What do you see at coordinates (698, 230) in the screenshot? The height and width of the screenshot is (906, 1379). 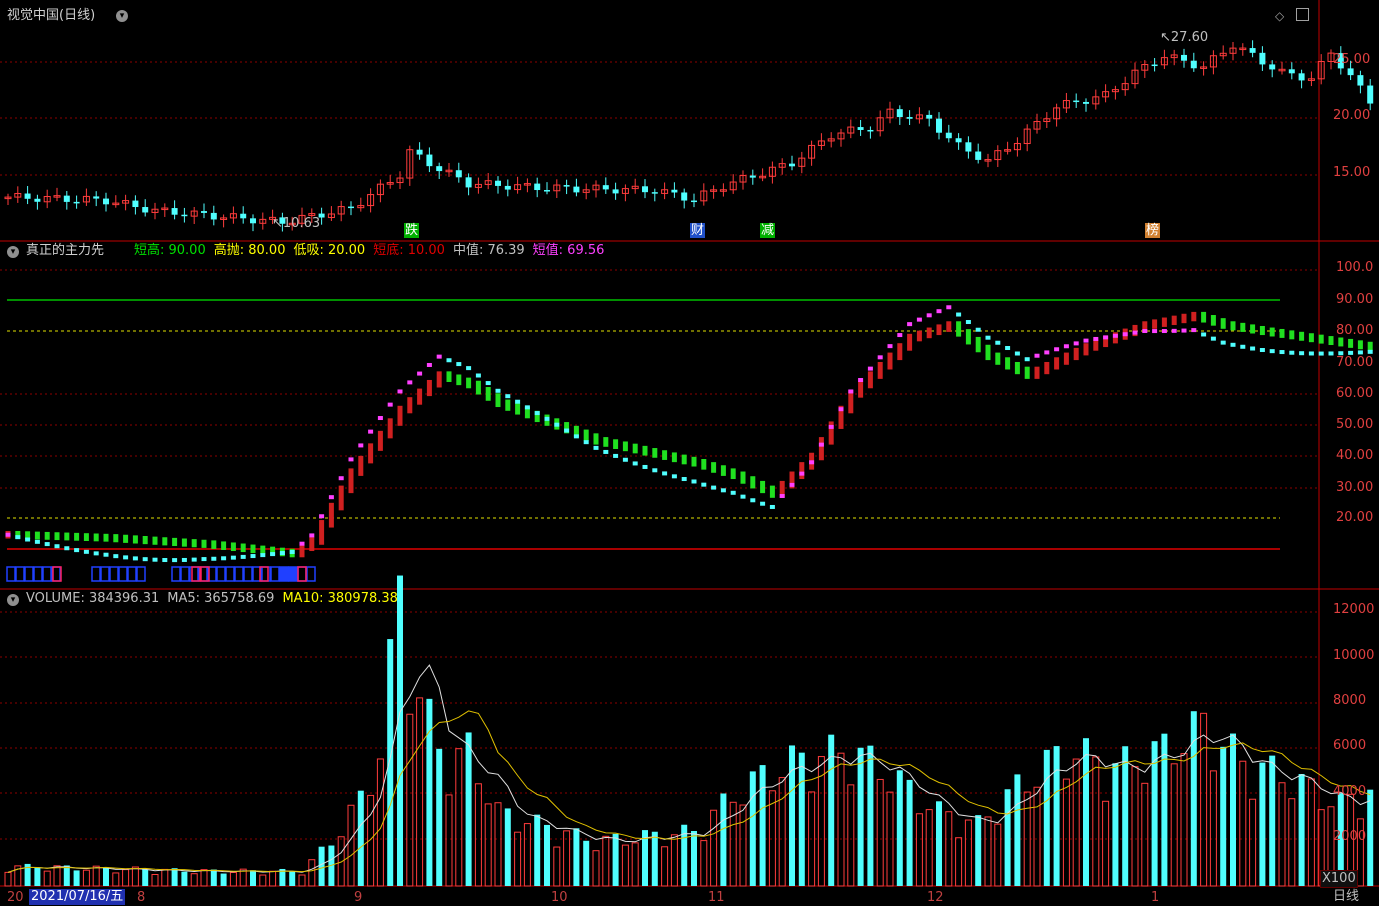 I see `event-marker: 财` at bounding box center [698, 230].